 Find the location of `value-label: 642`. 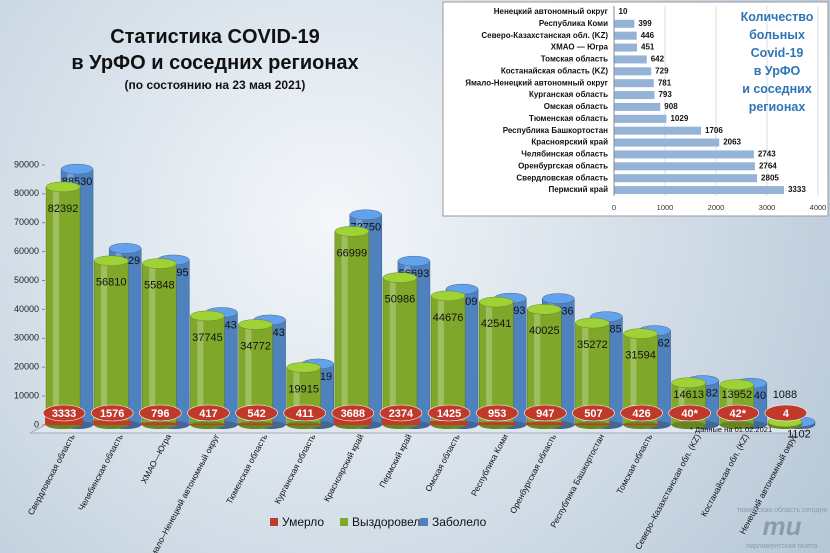

value-label: 642 is located at coordinates (658, 59).